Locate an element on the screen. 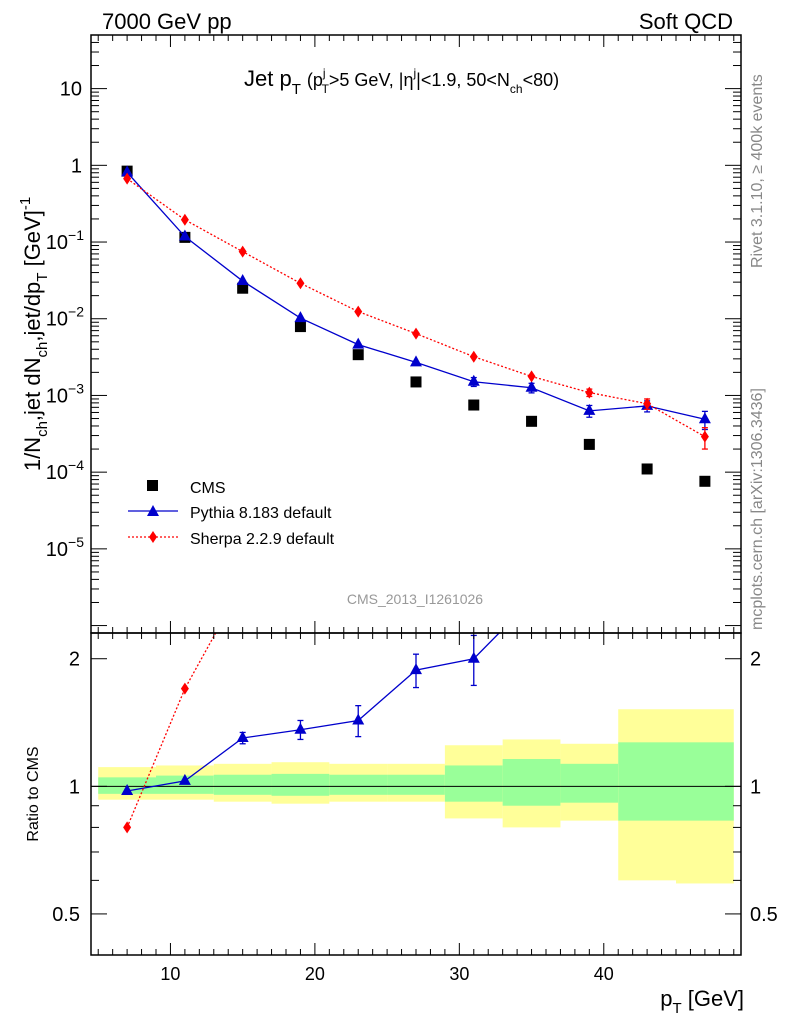 The height and width of the screenshot is (1024, 786). main-y-tick-label-2: 10⁻¹ is located at coordinates (65, 240).